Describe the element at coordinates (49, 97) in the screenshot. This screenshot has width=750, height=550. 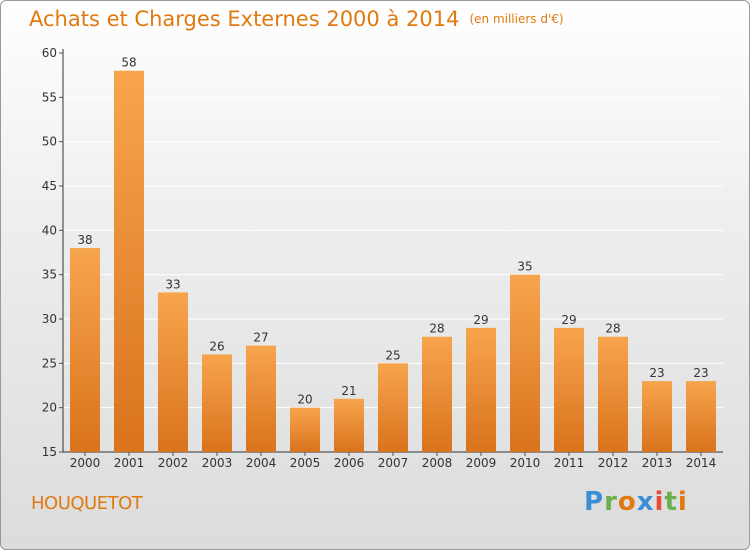
I see `y-tick-label: 55` at that location.